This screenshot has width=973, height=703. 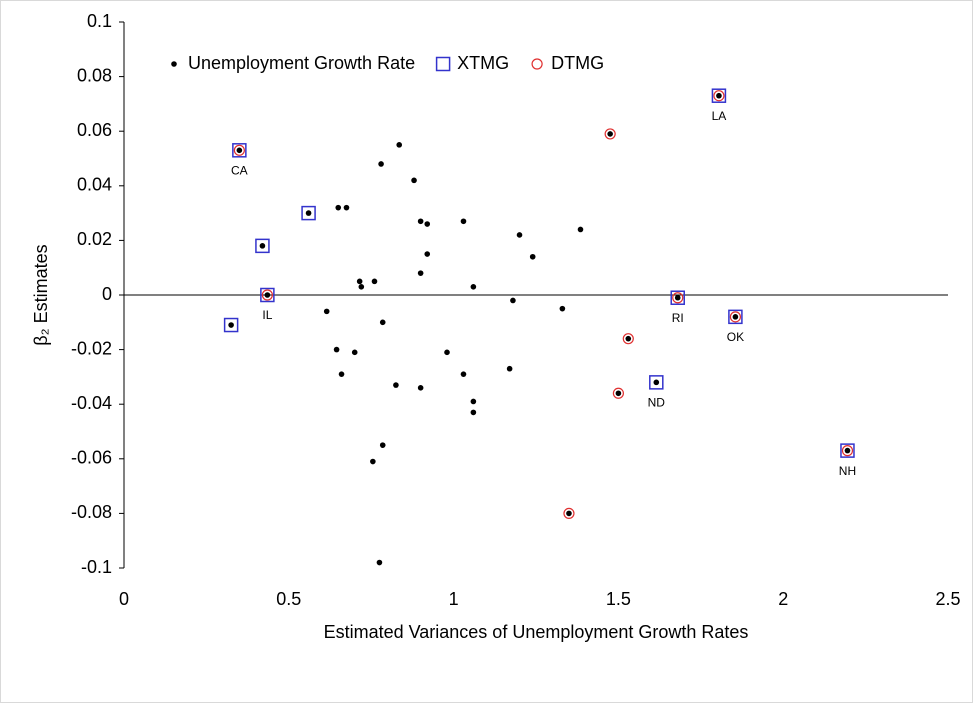 What do you see at coordinates (618, 599) in the screenshot?
I see `x-tick-label: 1.5` at bounding box center [618, 599].